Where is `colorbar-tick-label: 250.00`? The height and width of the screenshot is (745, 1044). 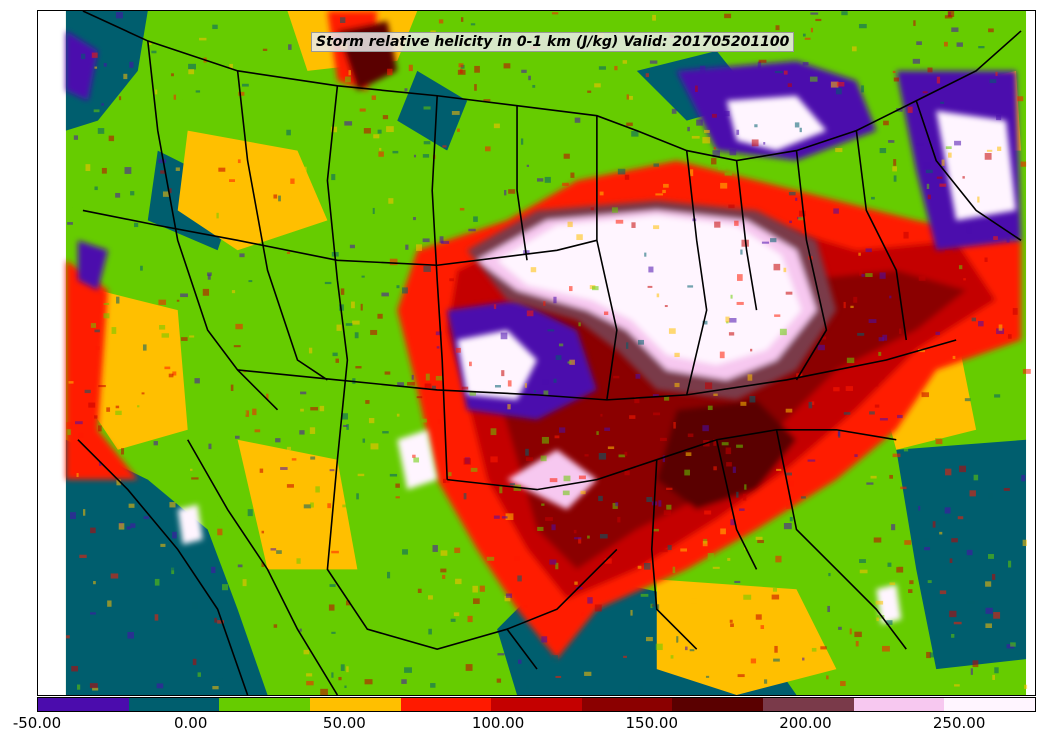 colorbar-tick-label: 250.00 is located at coordinates (959, 723).